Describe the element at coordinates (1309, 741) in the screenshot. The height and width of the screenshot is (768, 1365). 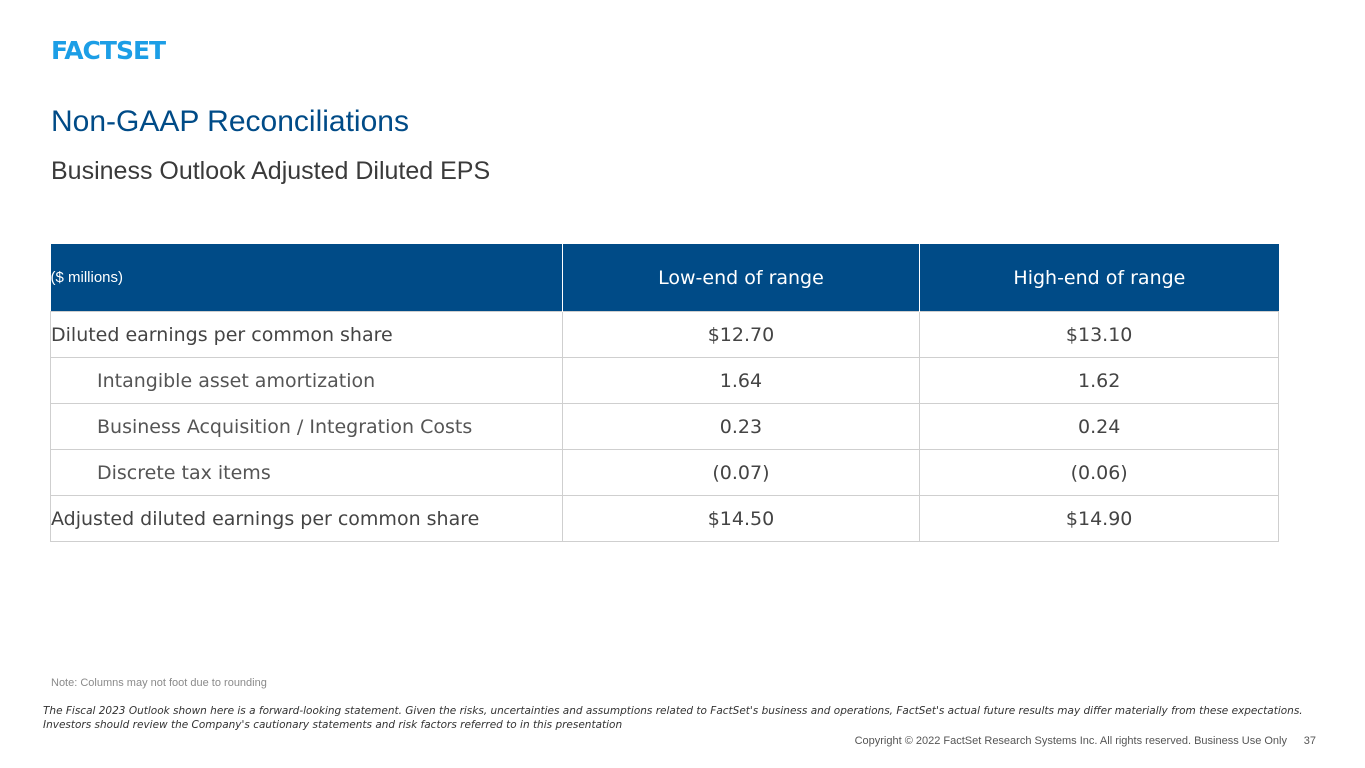
I see `page-number: 37` at that location.